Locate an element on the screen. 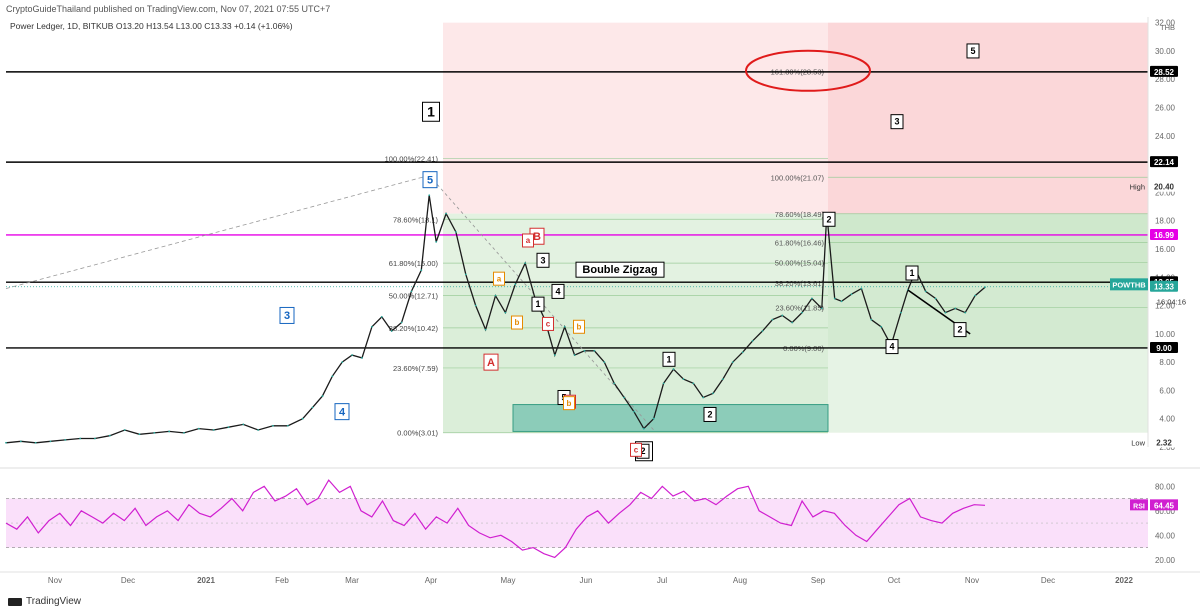 The image size is (1200, 614). x-tick-label-7: Jun is located at coordinates (586, 580).